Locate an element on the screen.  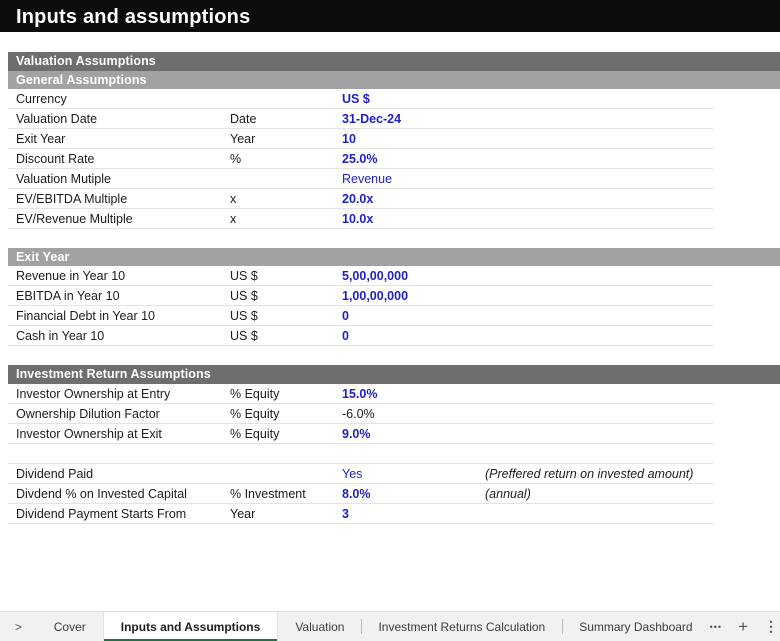
value-cell: 15.0% is located at coordinates (360, 393).